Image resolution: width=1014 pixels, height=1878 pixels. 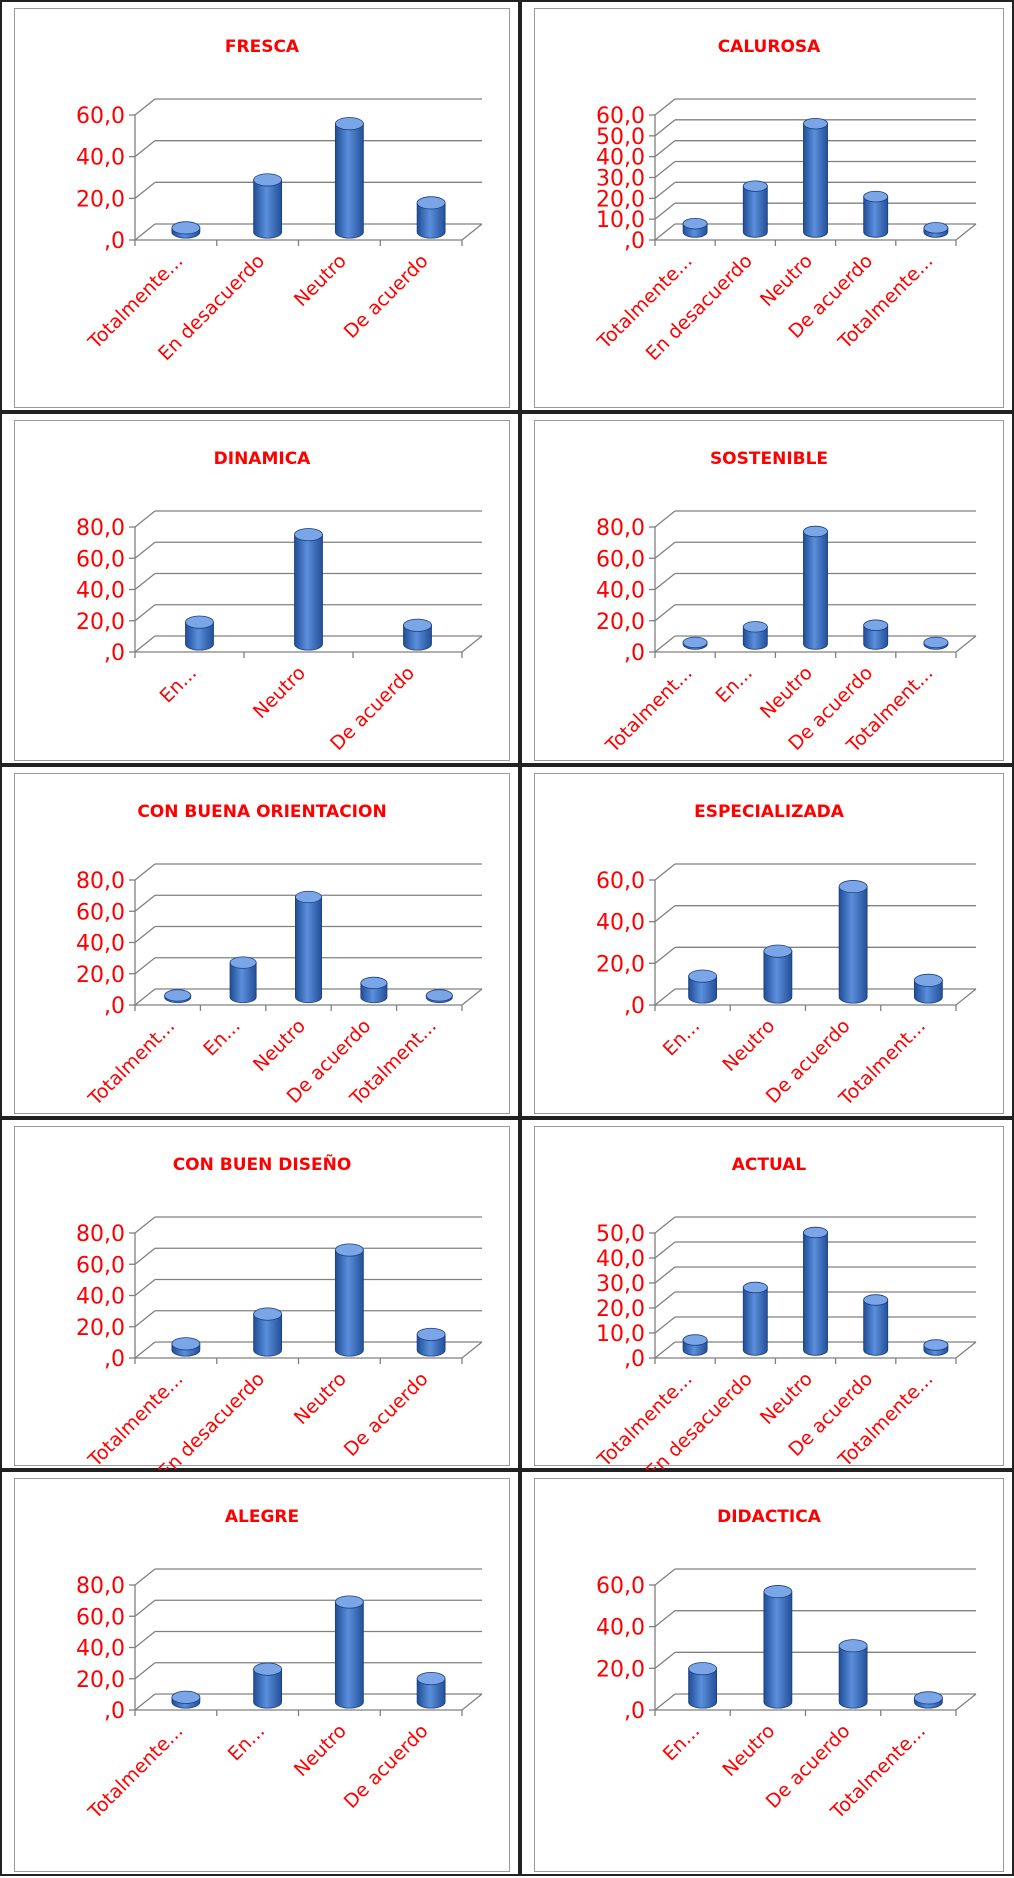 I want to click on chart-title: ESPECIALIZADA, so click(x=769, y=812).